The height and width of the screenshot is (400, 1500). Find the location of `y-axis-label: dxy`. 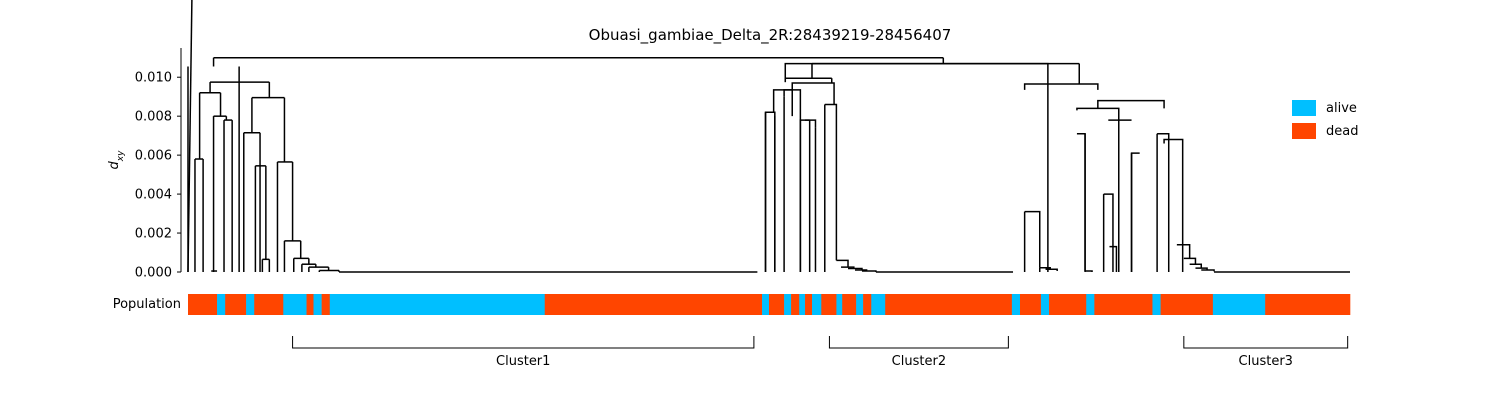

y-axis-label: dxy is located at coordinates (116, 160).